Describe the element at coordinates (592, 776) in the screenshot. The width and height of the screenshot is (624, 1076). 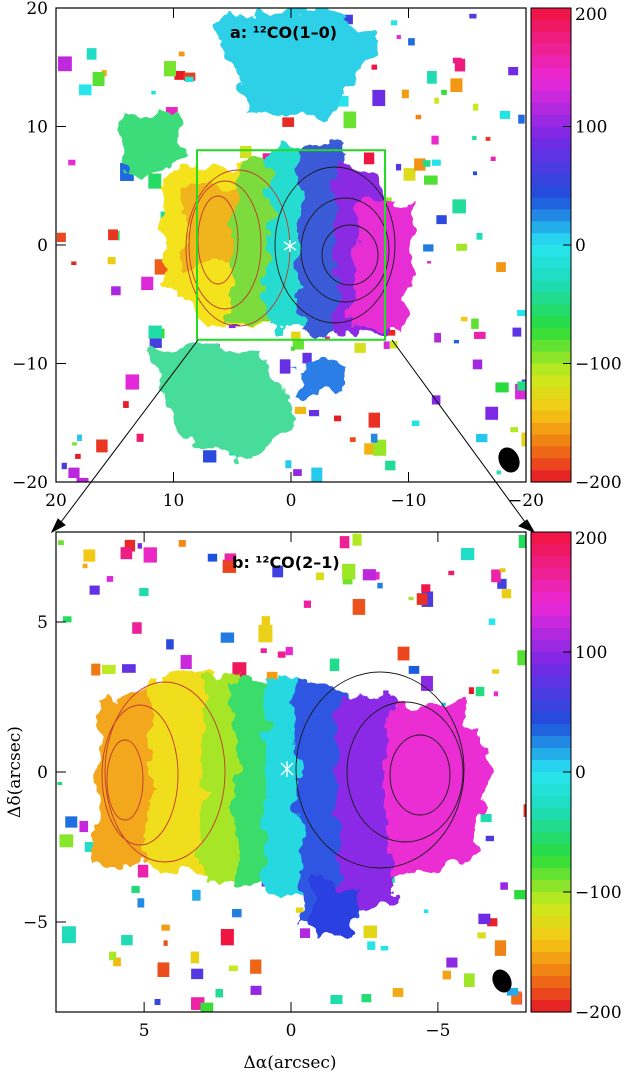
I see `panel-b-colorbar-ticks: 200 100 0 −100 −200` at that location.